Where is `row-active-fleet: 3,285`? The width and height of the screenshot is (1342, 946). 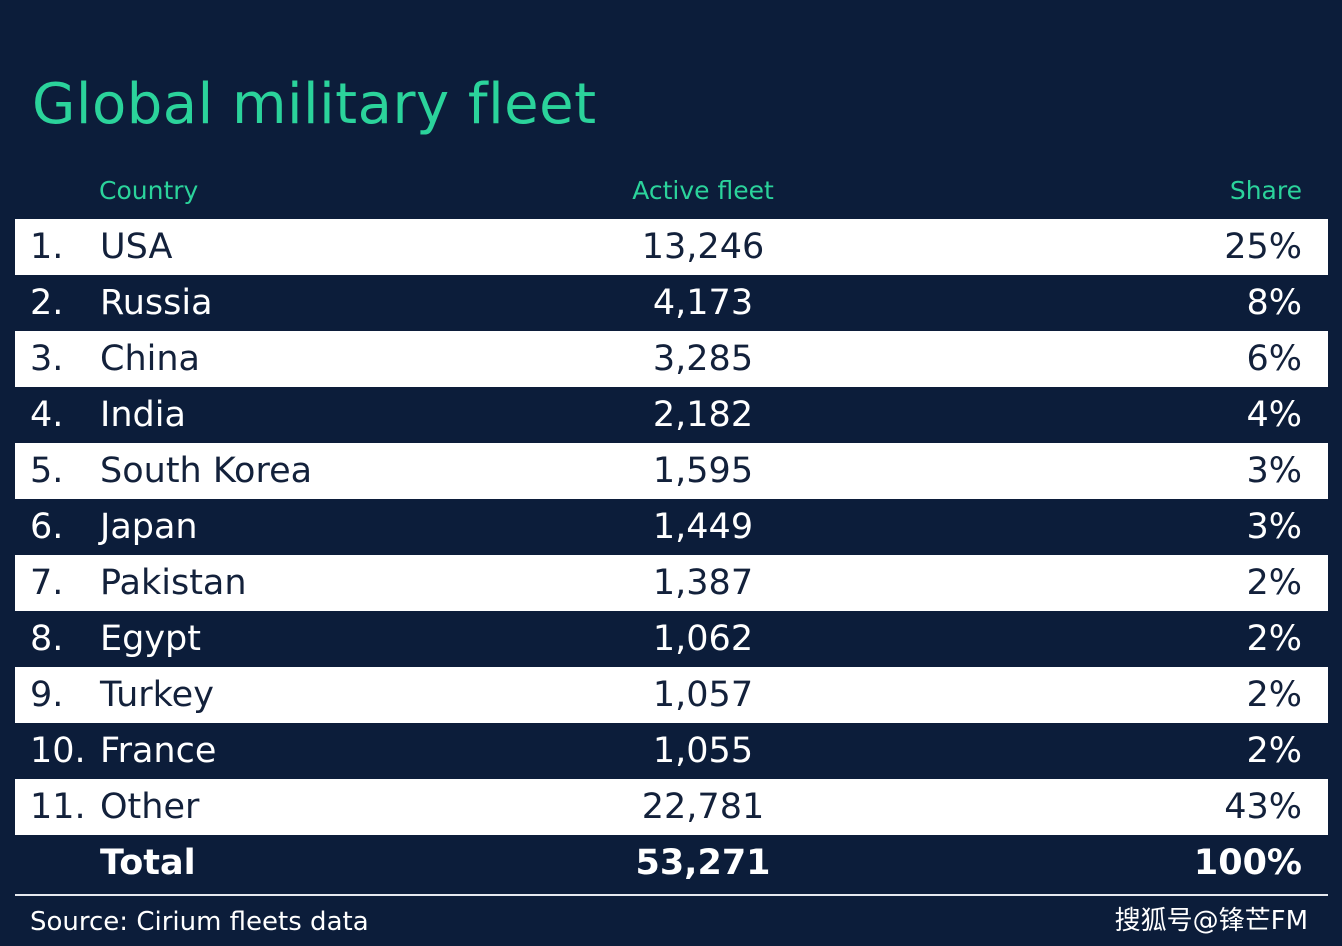 row-active-fleet: 3,285 is located at coordinates (703, 359).